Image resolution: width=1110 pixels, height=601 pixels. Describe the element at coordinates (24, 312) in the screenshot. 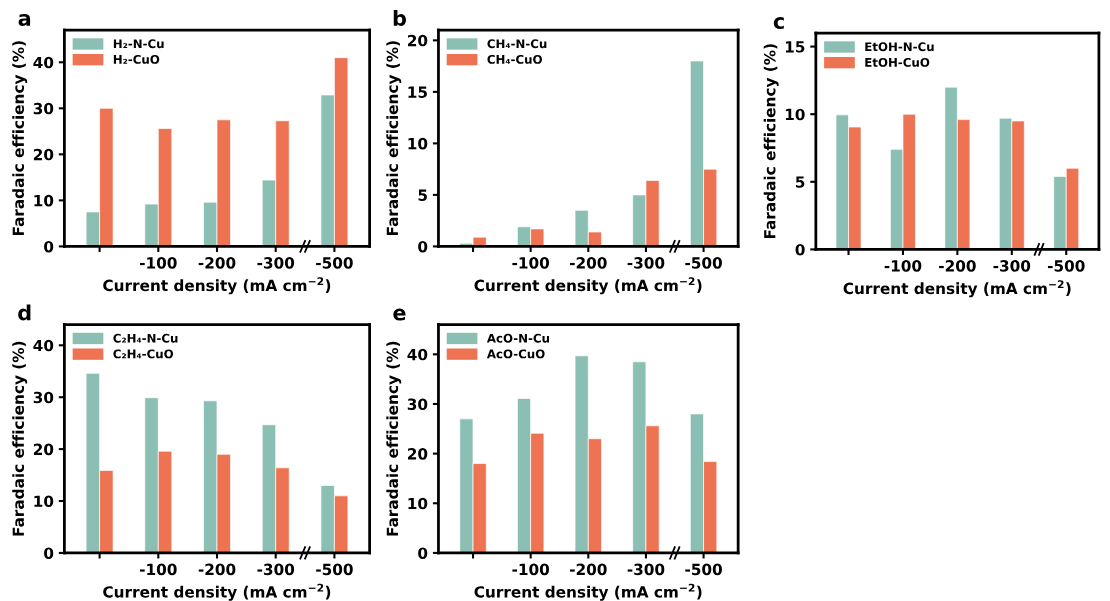

I see `chart-title: d` at that location.